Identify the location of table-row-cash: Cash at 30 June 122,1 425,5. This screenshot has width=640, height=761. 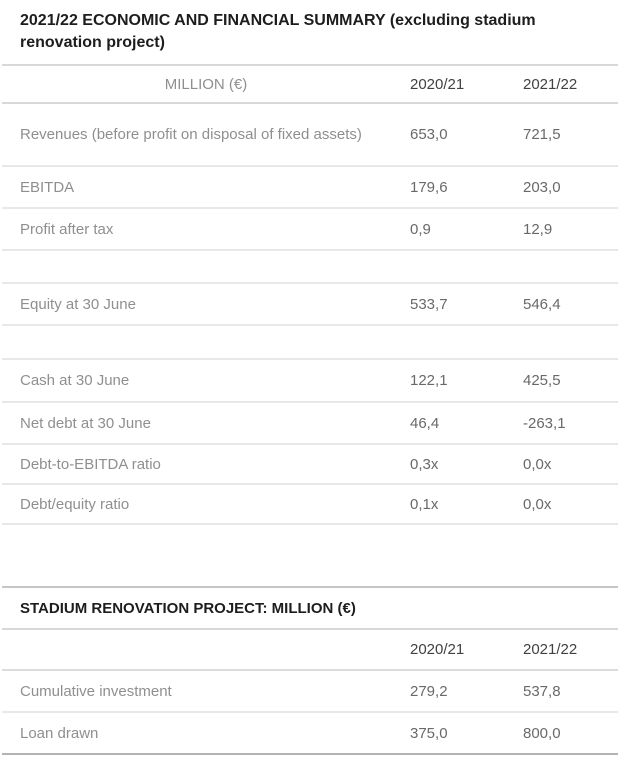
(310, 381).